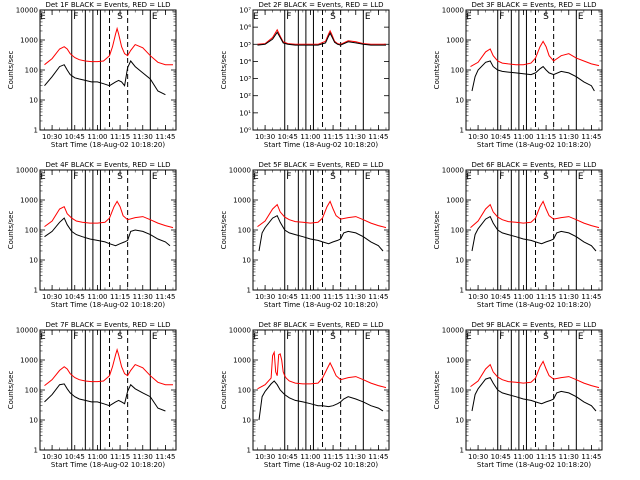  Describe the element at coordinates (320, 165) in the screenshot. I see `chart-title: Det 5F BLACK = Events, RED = LLD` at that location.